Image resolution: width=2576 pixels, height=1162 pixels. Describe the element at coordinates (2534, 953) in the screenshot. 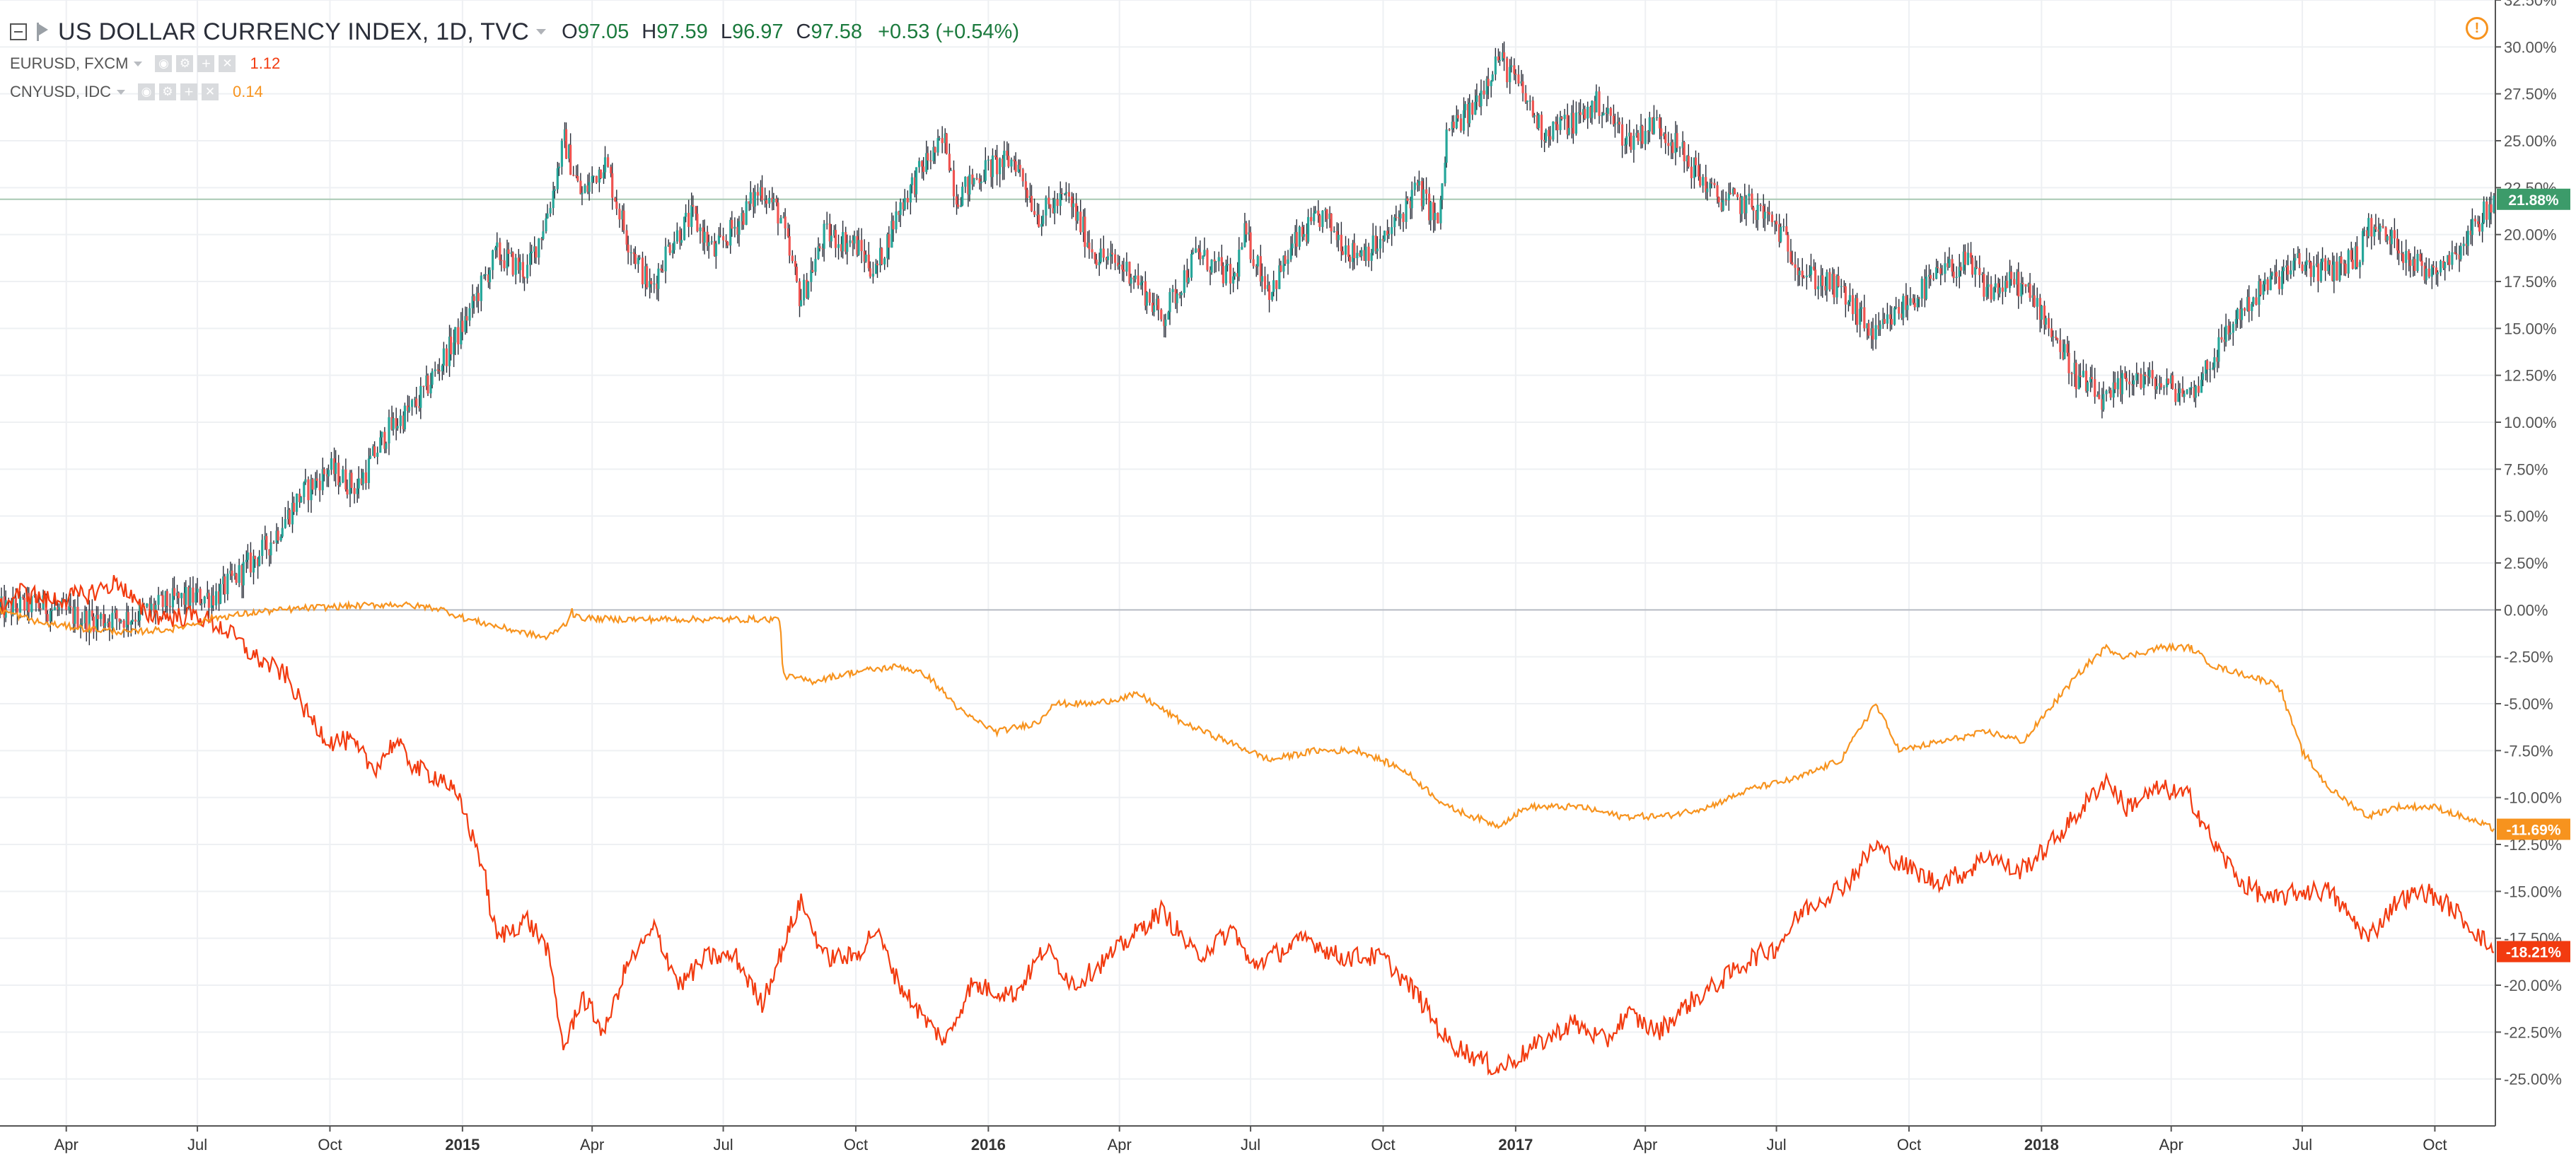

I see `last-value-label: -18.21%` at that location.